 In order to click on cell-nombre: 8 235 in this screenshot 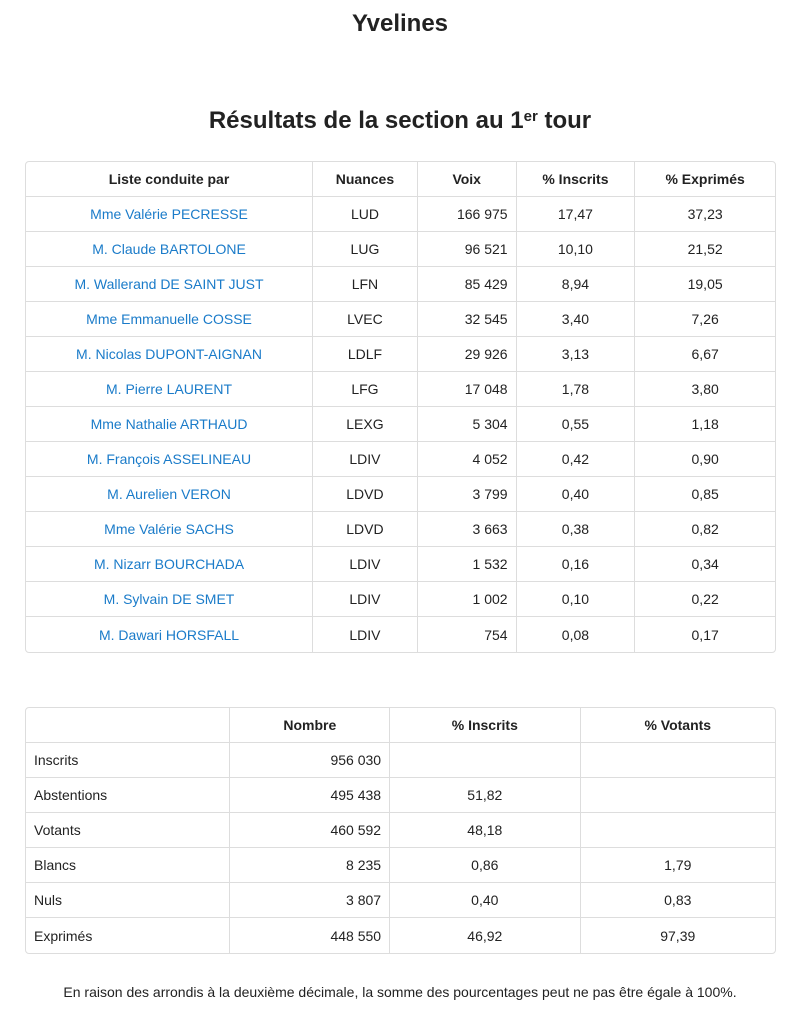, I will do `click(310, 865)`.